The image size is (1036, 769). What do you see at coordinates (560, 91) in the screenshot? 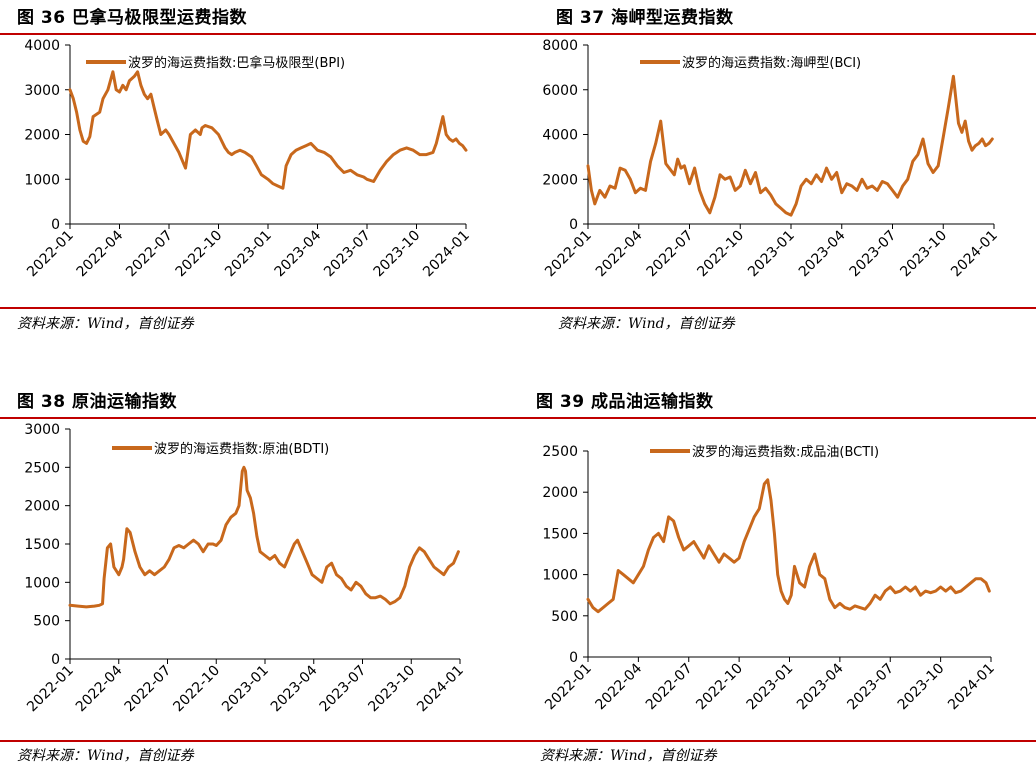
I see `y-tick-label: 6000` at bounding box center [560, 91].